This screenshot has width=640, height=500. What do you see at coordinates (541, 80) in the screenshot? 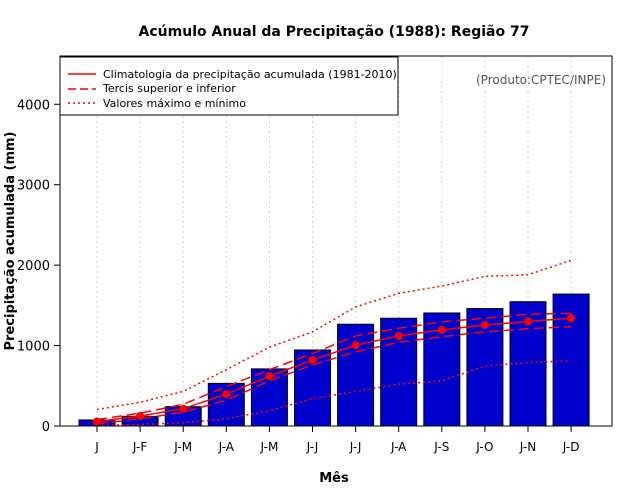
I see `source-note: (Produto:CPTEC/INPE)` at bounding box center [541, 80].